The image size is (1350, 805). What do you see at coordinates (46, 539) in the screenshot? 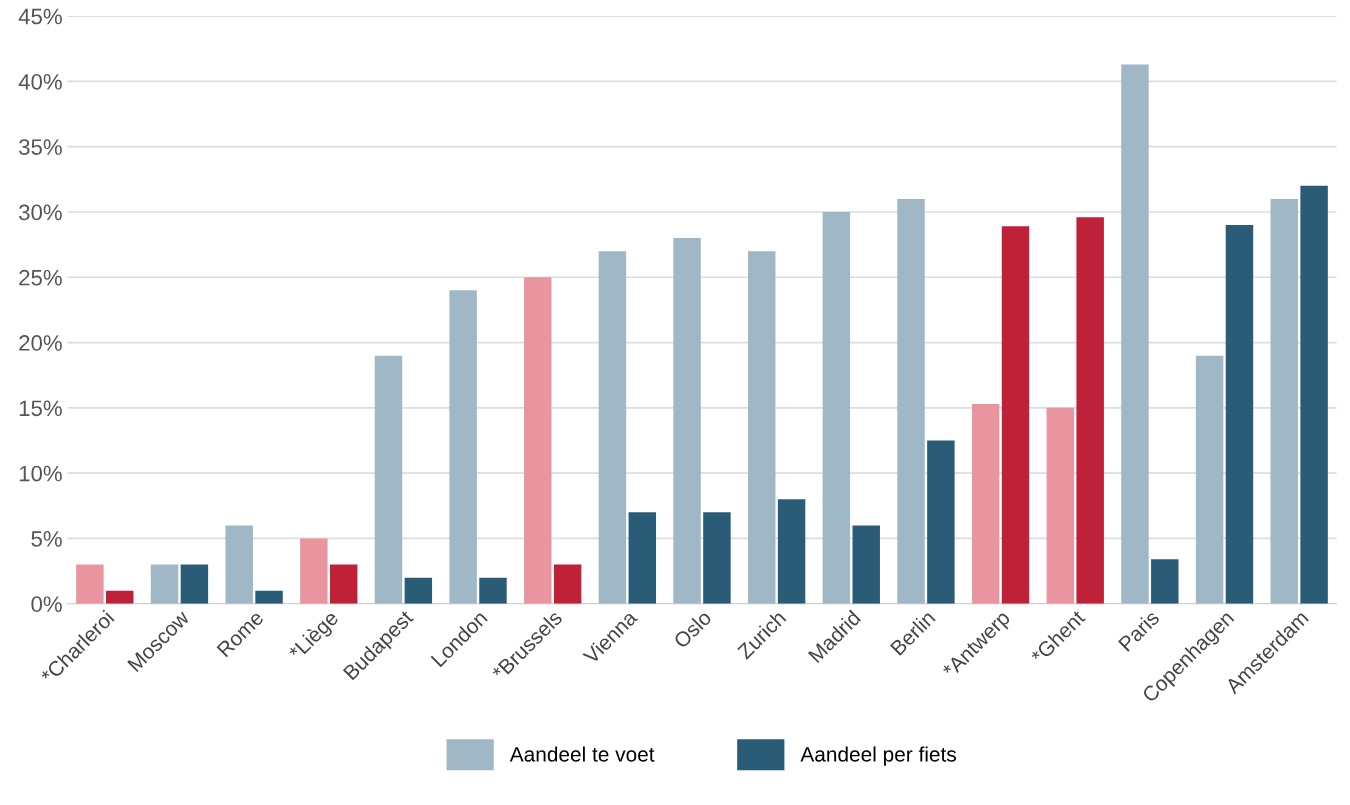
I see `y-tick-label: 5%` at bounding box center [46, 539].